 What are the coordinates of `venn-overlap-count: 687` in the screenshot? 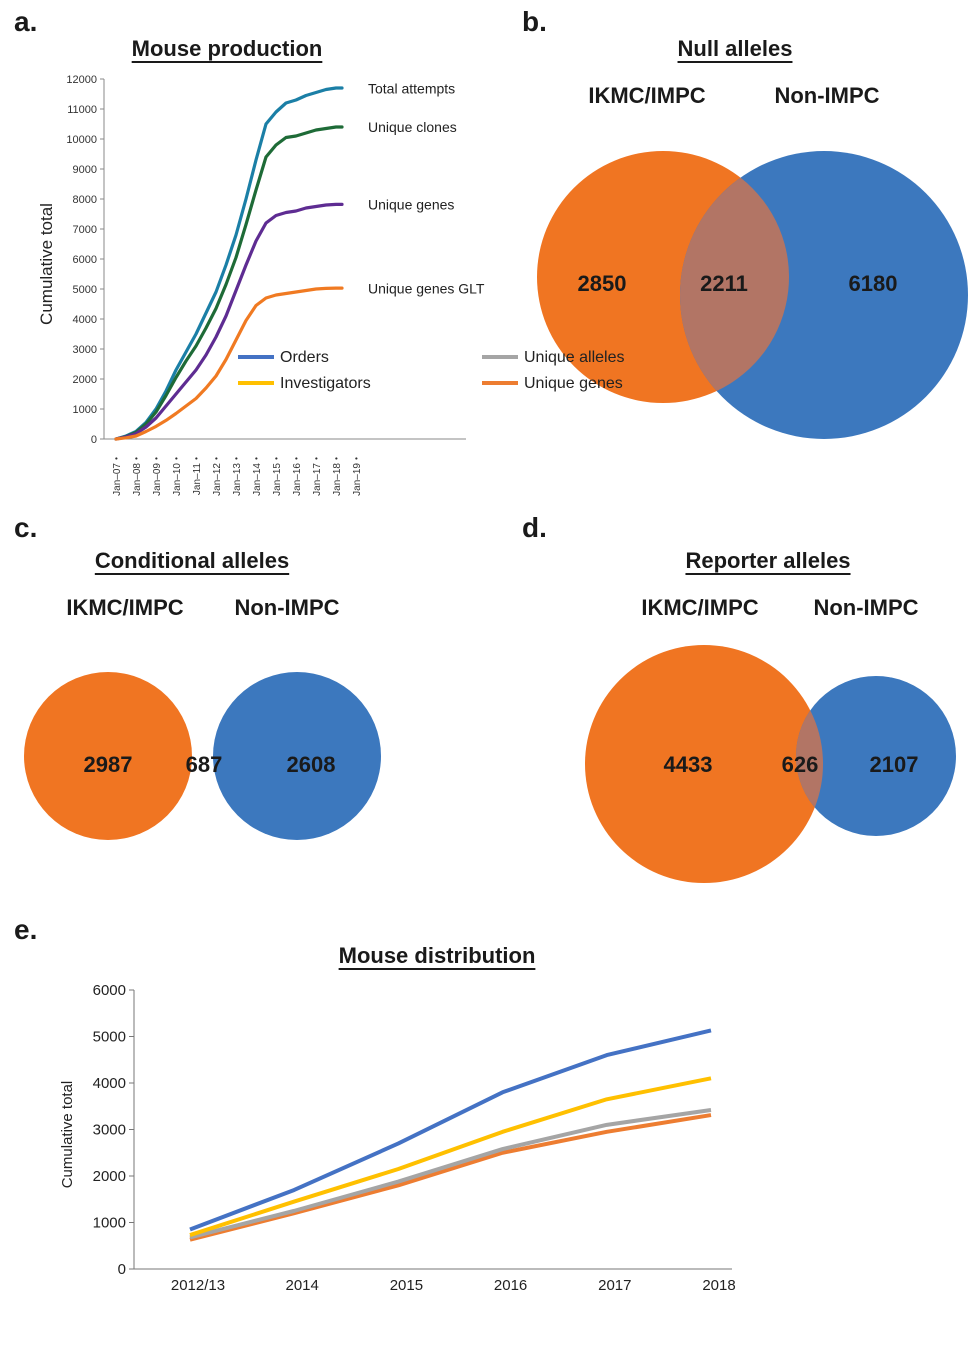 It's located at (204, 764).